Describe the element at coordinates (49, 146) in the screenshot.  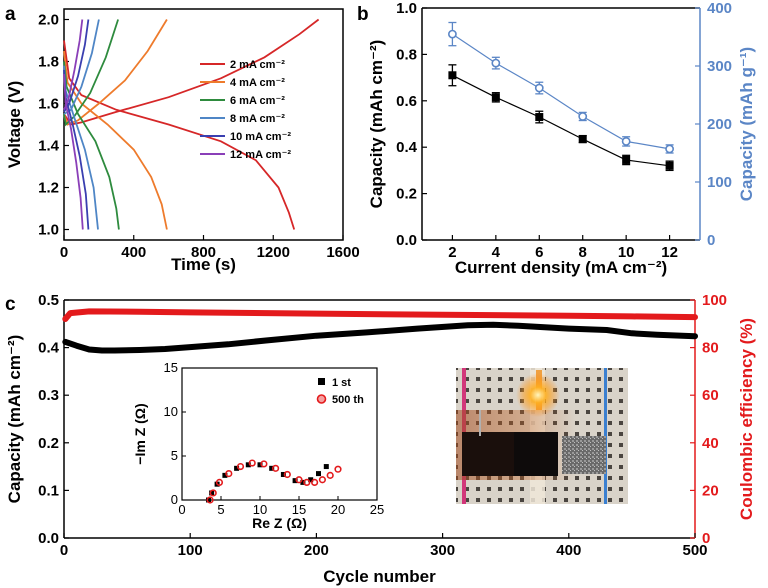
I see `y-tick-label: 1.4` at that location.